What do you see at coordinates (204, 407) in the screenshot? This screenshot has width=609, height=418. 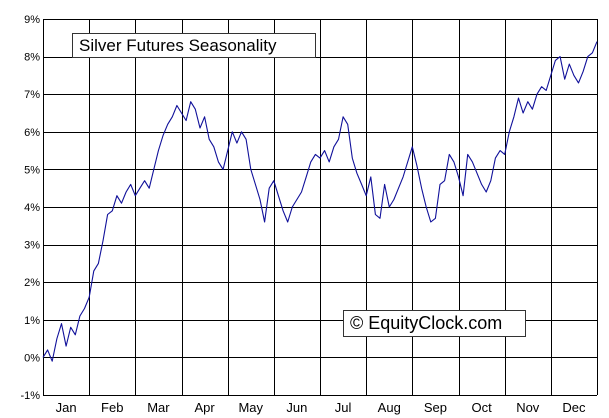 I see `x-tick-label: Apr` at bounding box center [204, 407].